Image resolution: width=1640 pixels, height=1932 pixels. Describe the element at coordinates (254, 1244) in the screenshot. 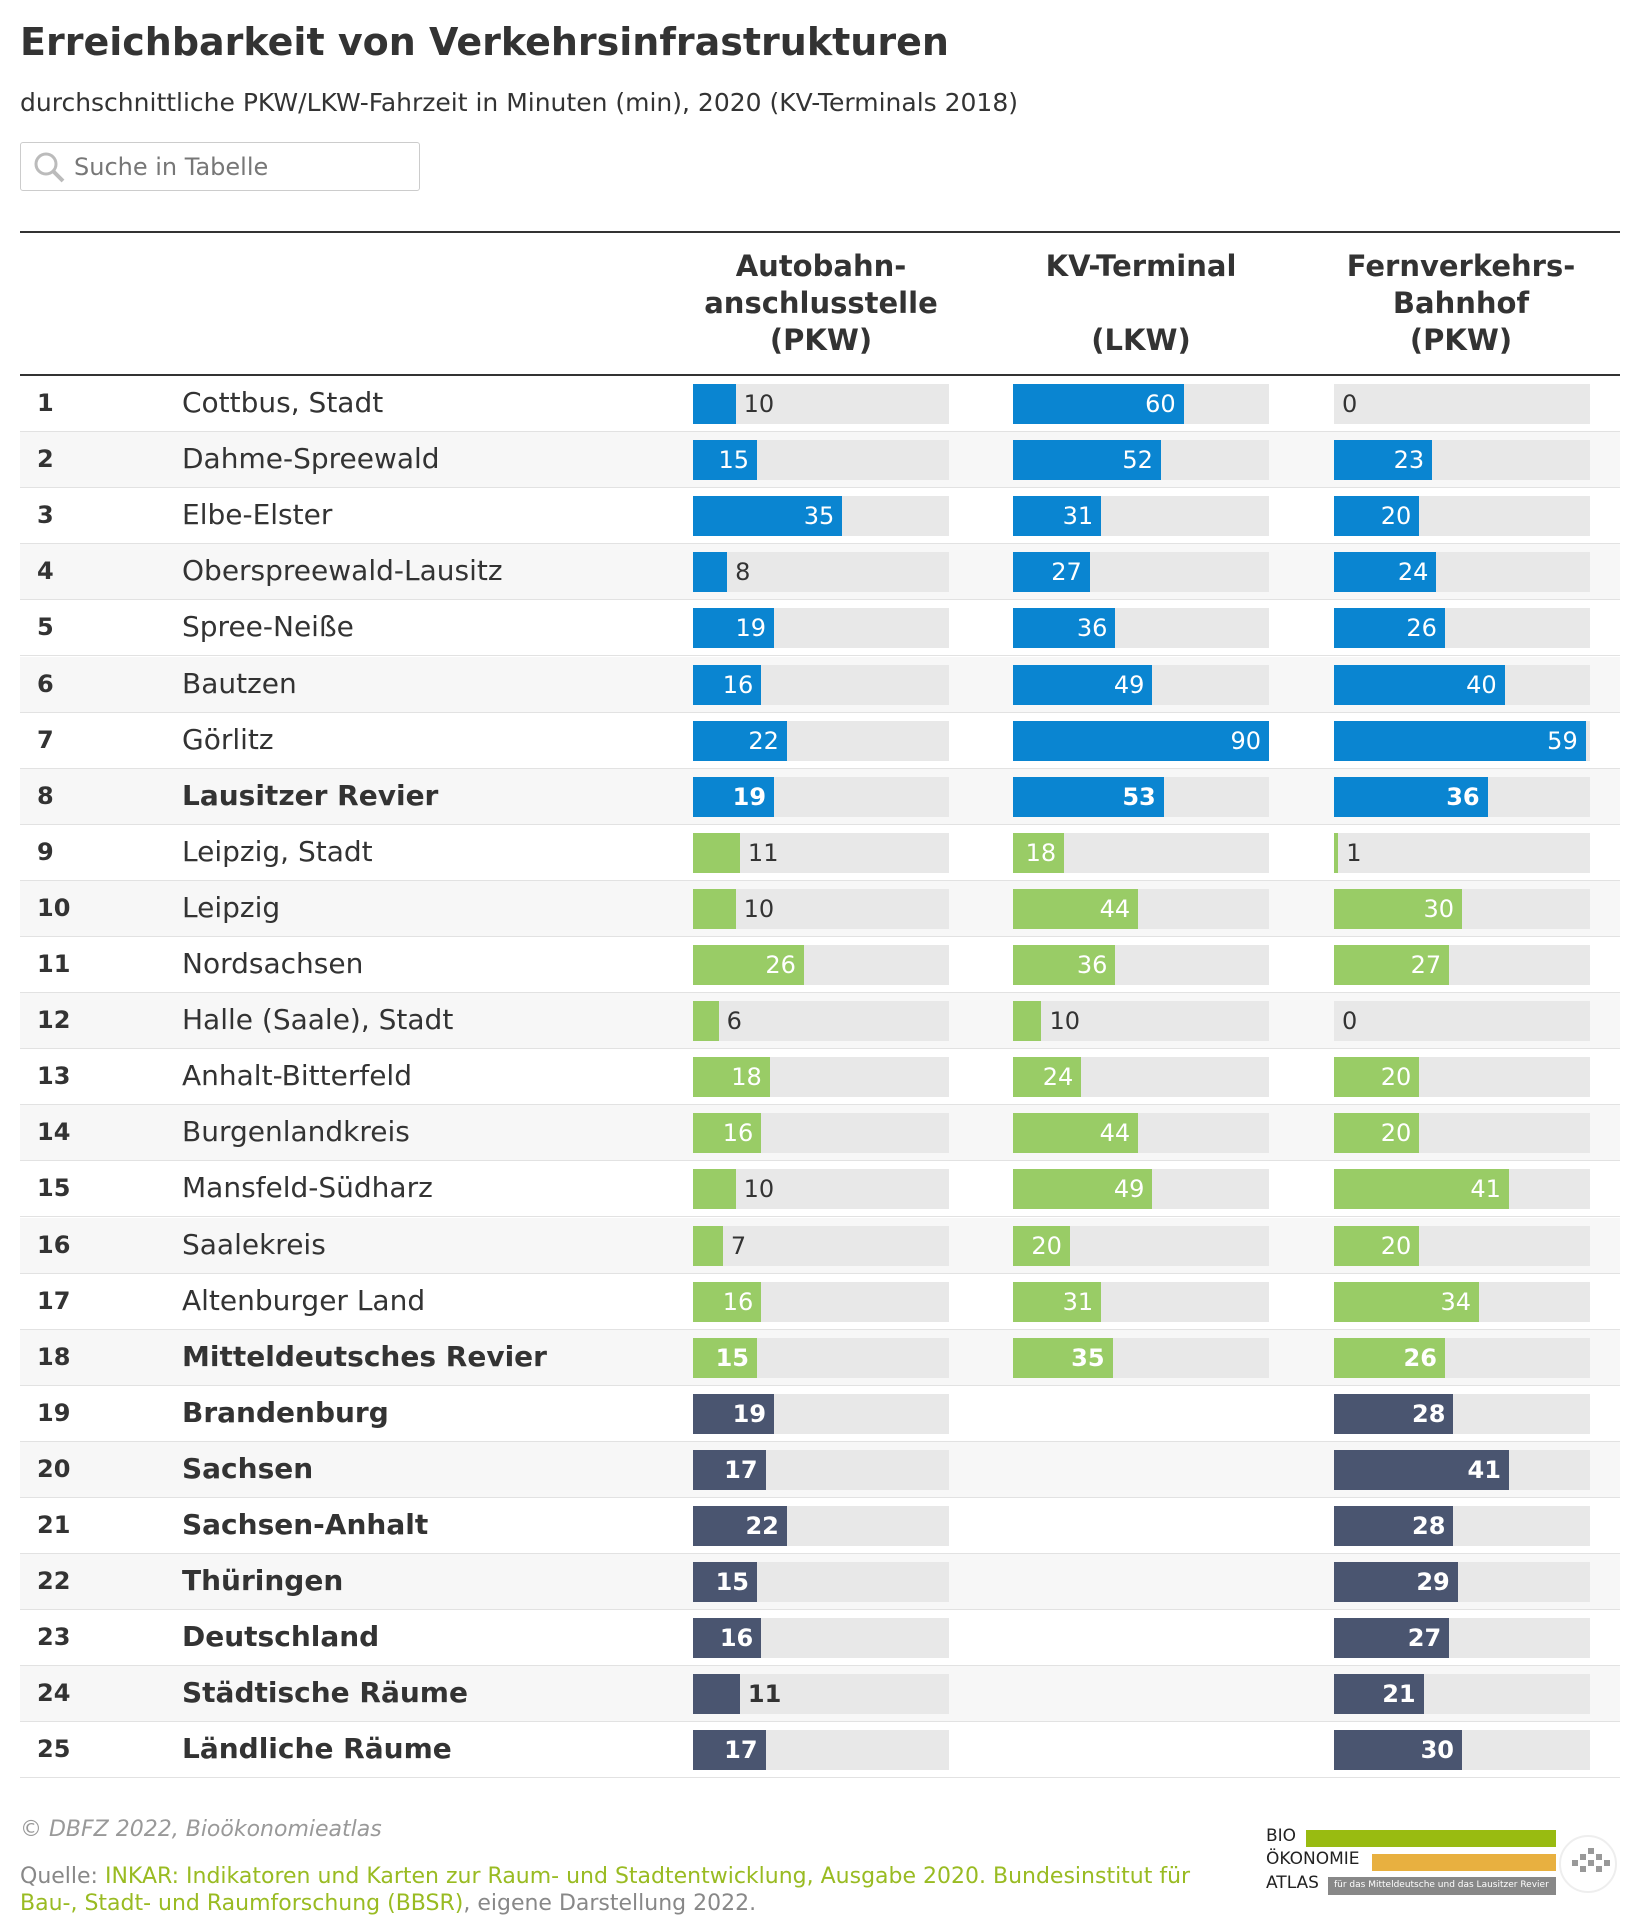

I see `row-name: Saalekreis` at that location.